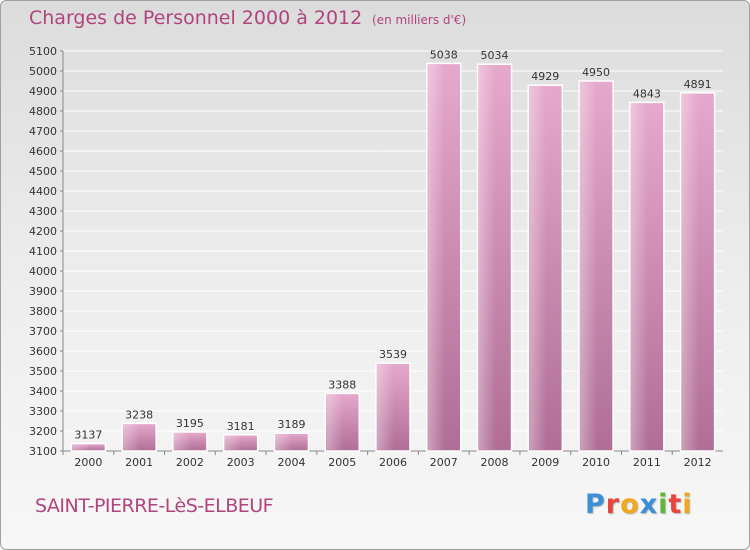 The height and width of the screenshot is (550, 750). I want to click on bar-value-label: 3539, so click(393, 354).